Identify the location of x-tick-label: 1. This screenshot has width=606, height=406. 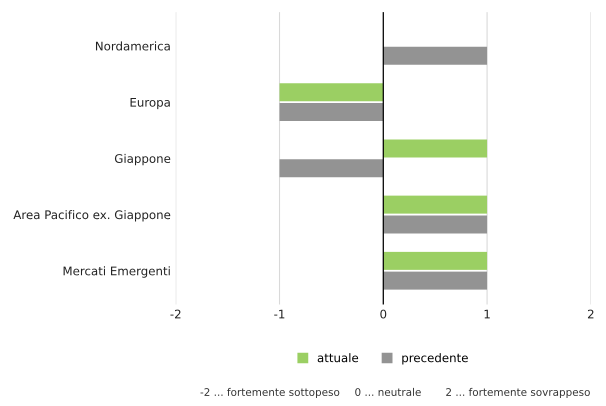
(487, 314).